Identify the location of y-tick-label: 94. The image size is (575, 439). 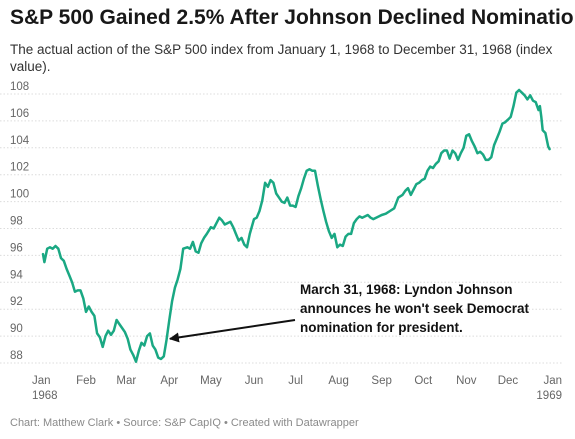
(16, 275).